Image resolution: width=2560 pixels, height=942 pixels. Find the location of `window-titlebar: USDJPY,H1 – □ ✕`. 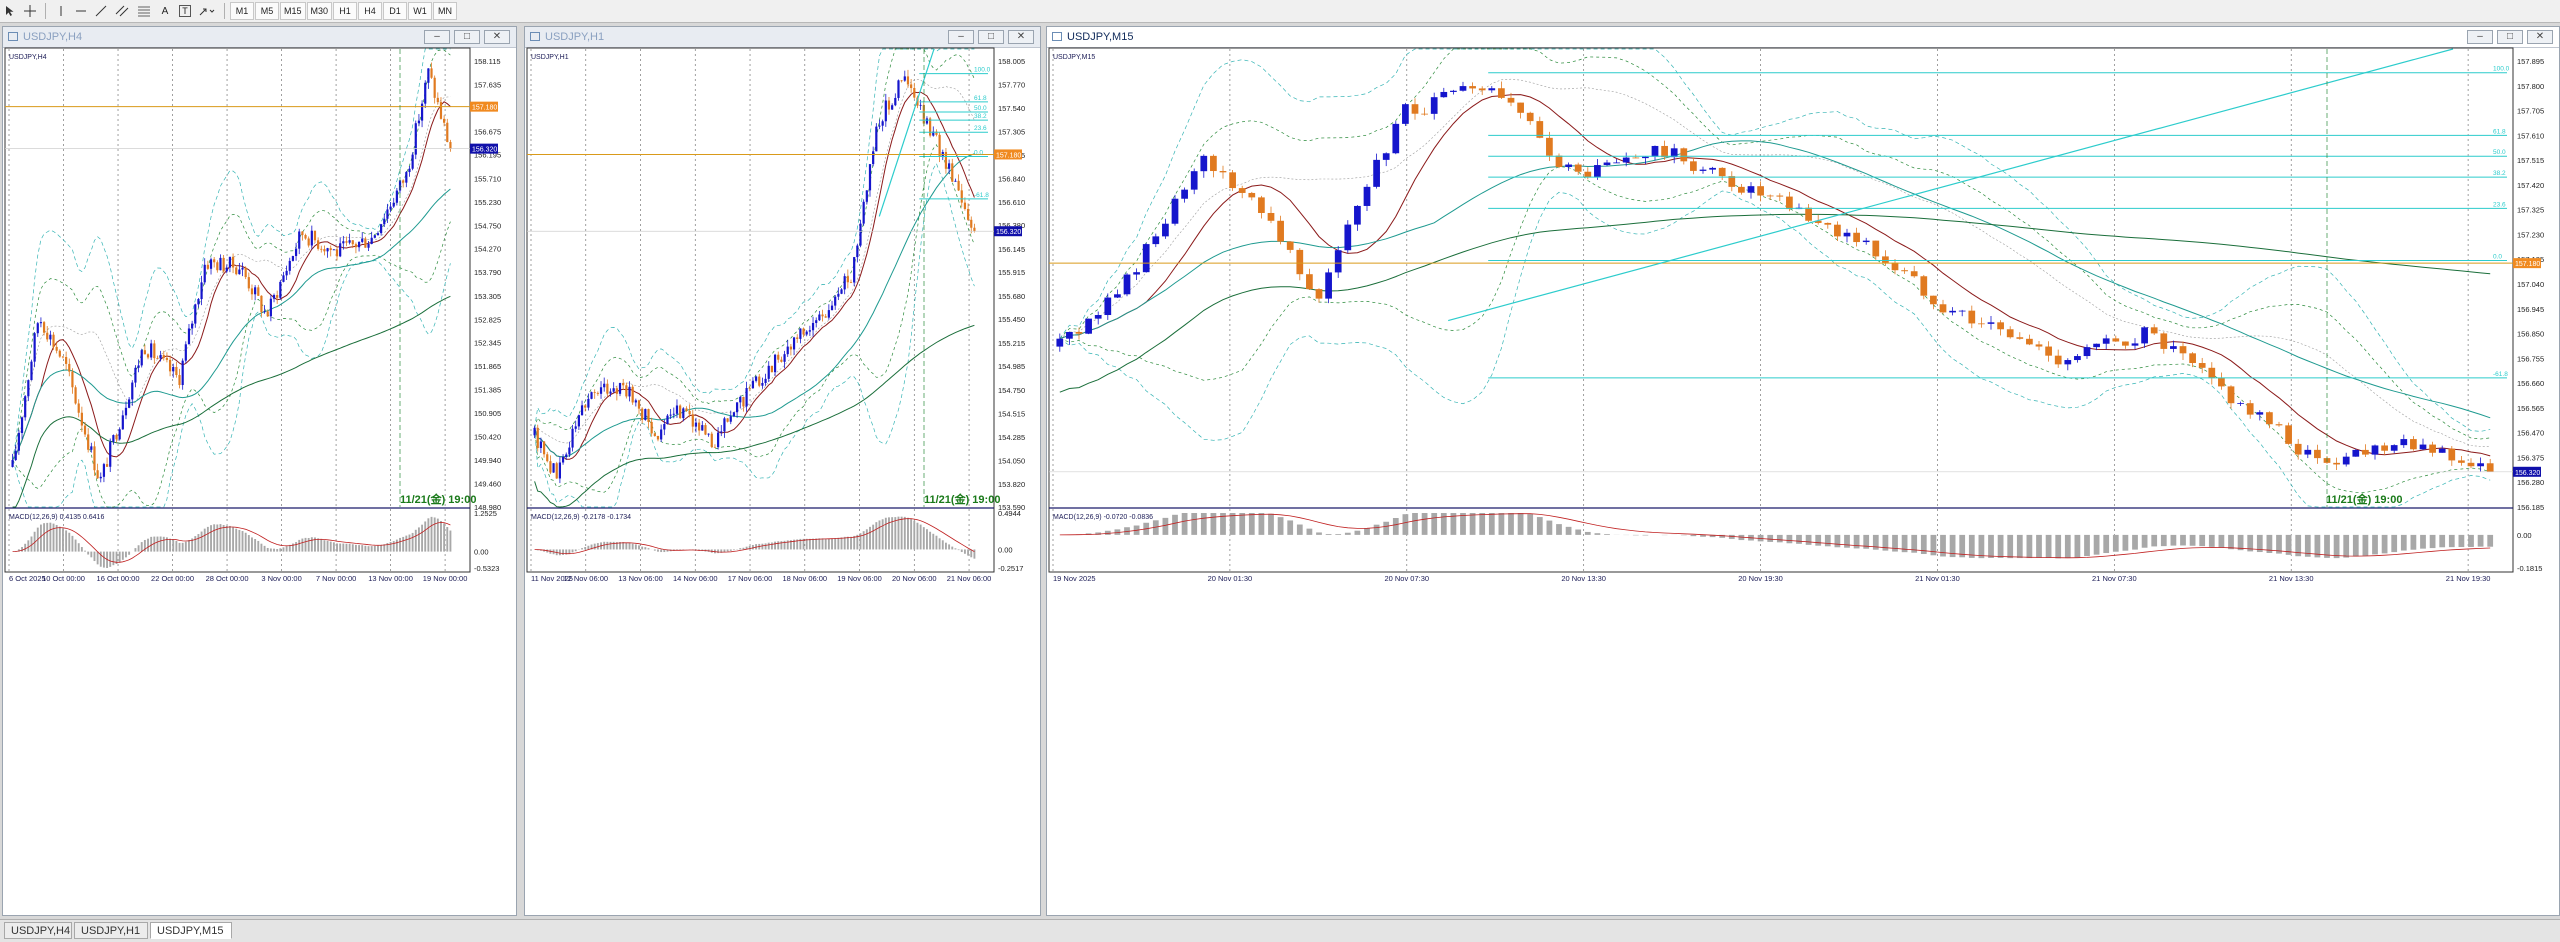

window-titlebar: USDJPY,H1 – □ ✕ is located at coordinates (782, 37).